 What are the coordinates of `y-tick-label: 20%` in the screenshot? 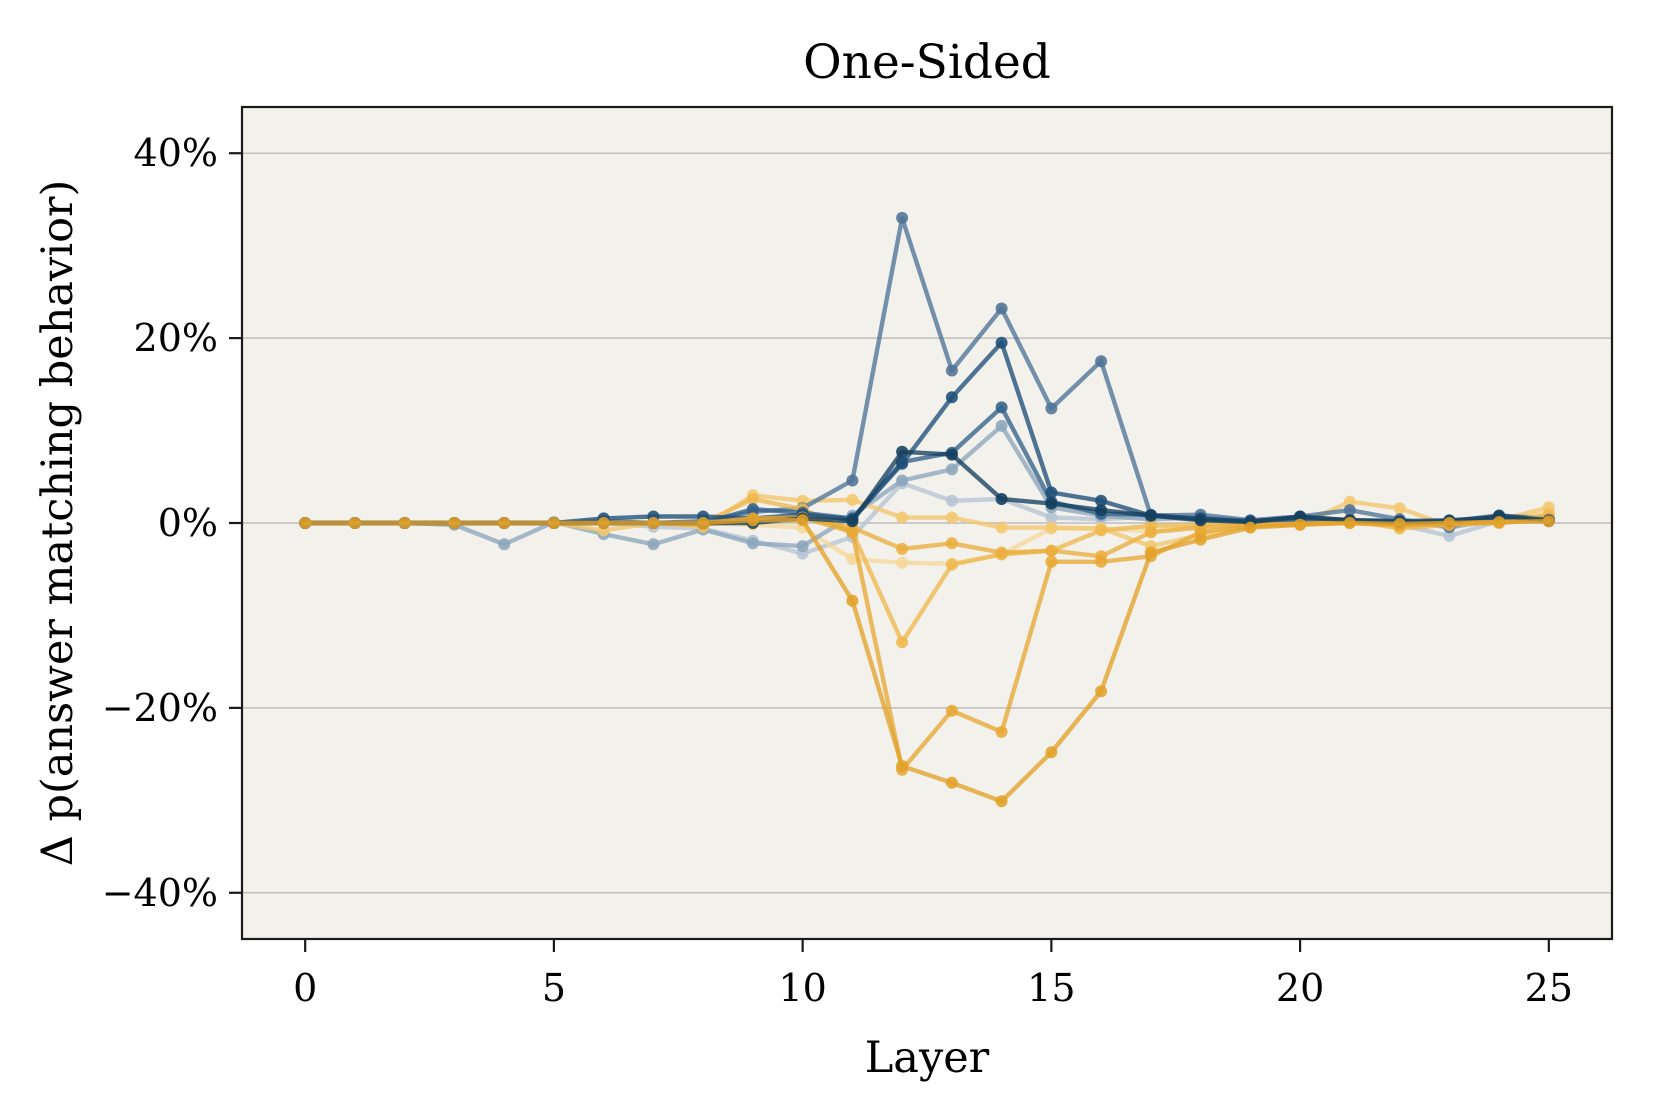 It's located at (176, 338).